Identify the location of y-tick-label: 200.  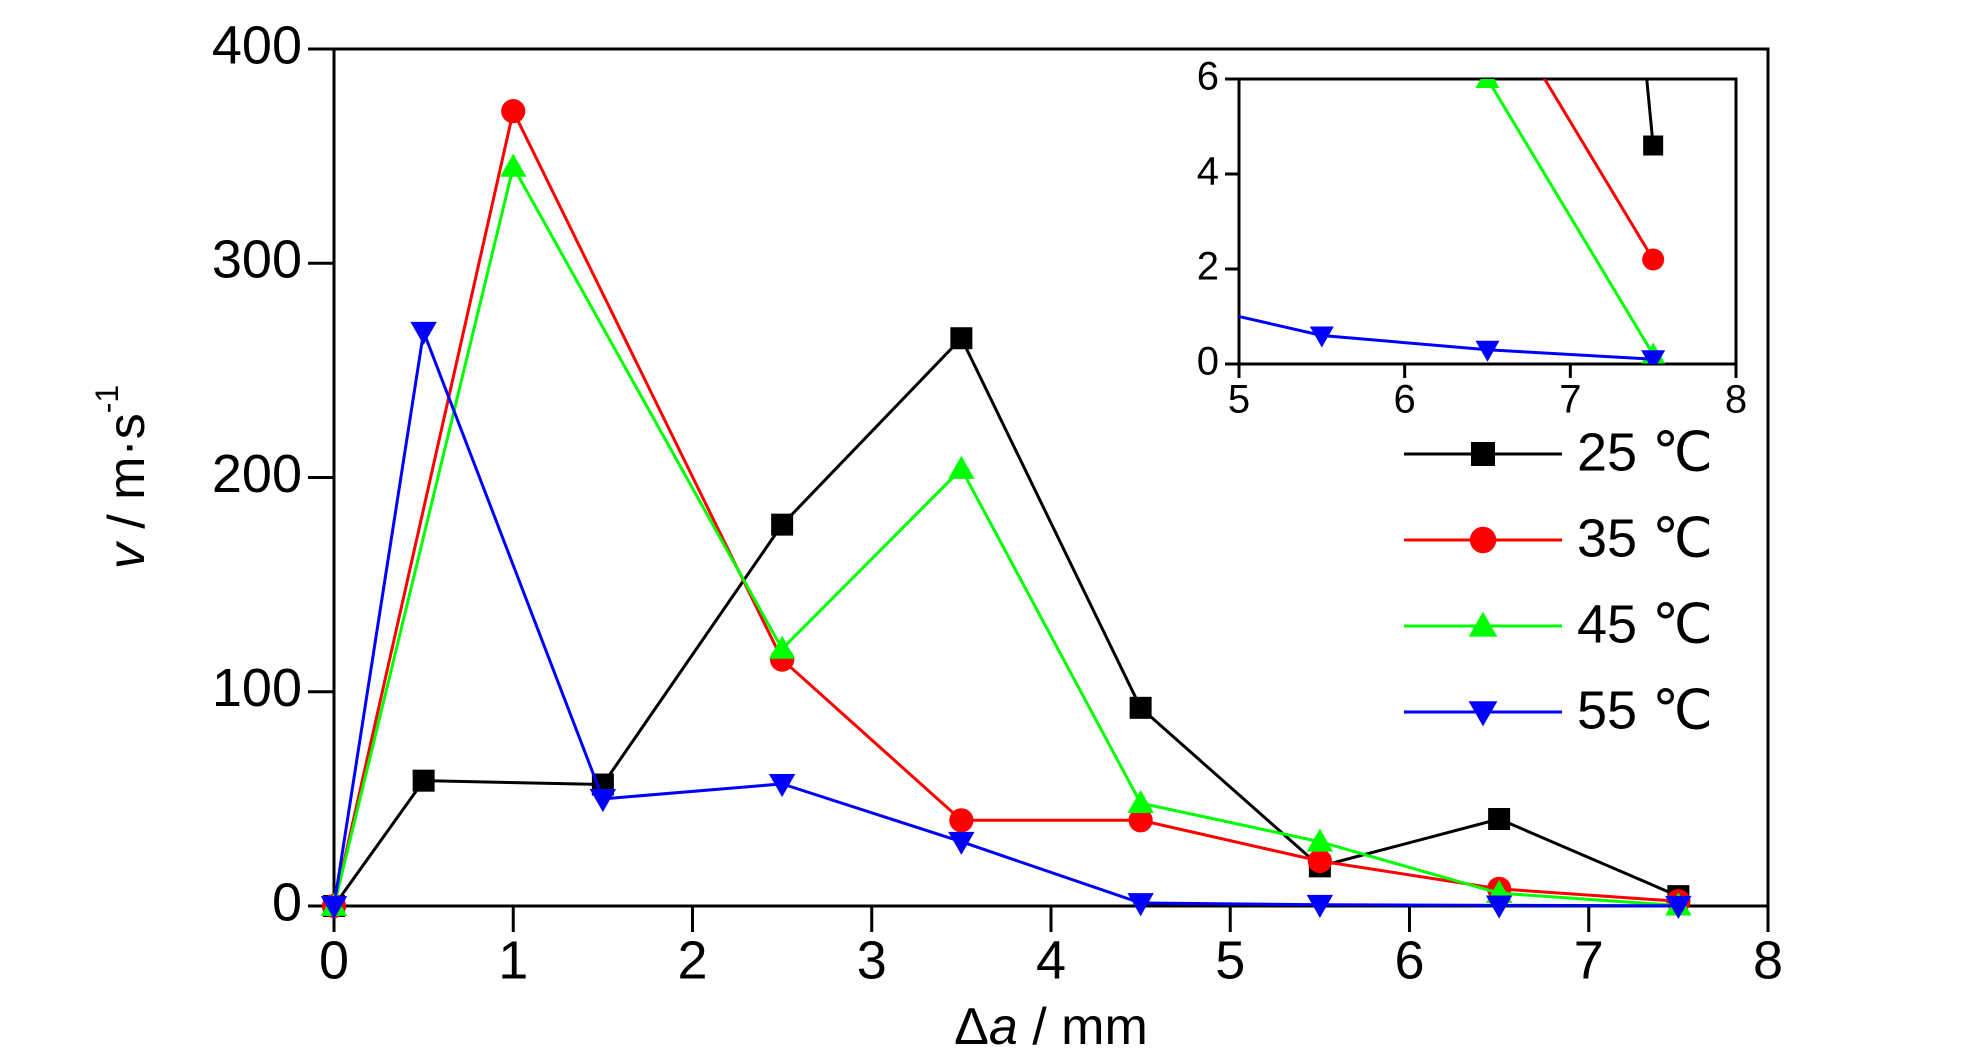
(257, 474).